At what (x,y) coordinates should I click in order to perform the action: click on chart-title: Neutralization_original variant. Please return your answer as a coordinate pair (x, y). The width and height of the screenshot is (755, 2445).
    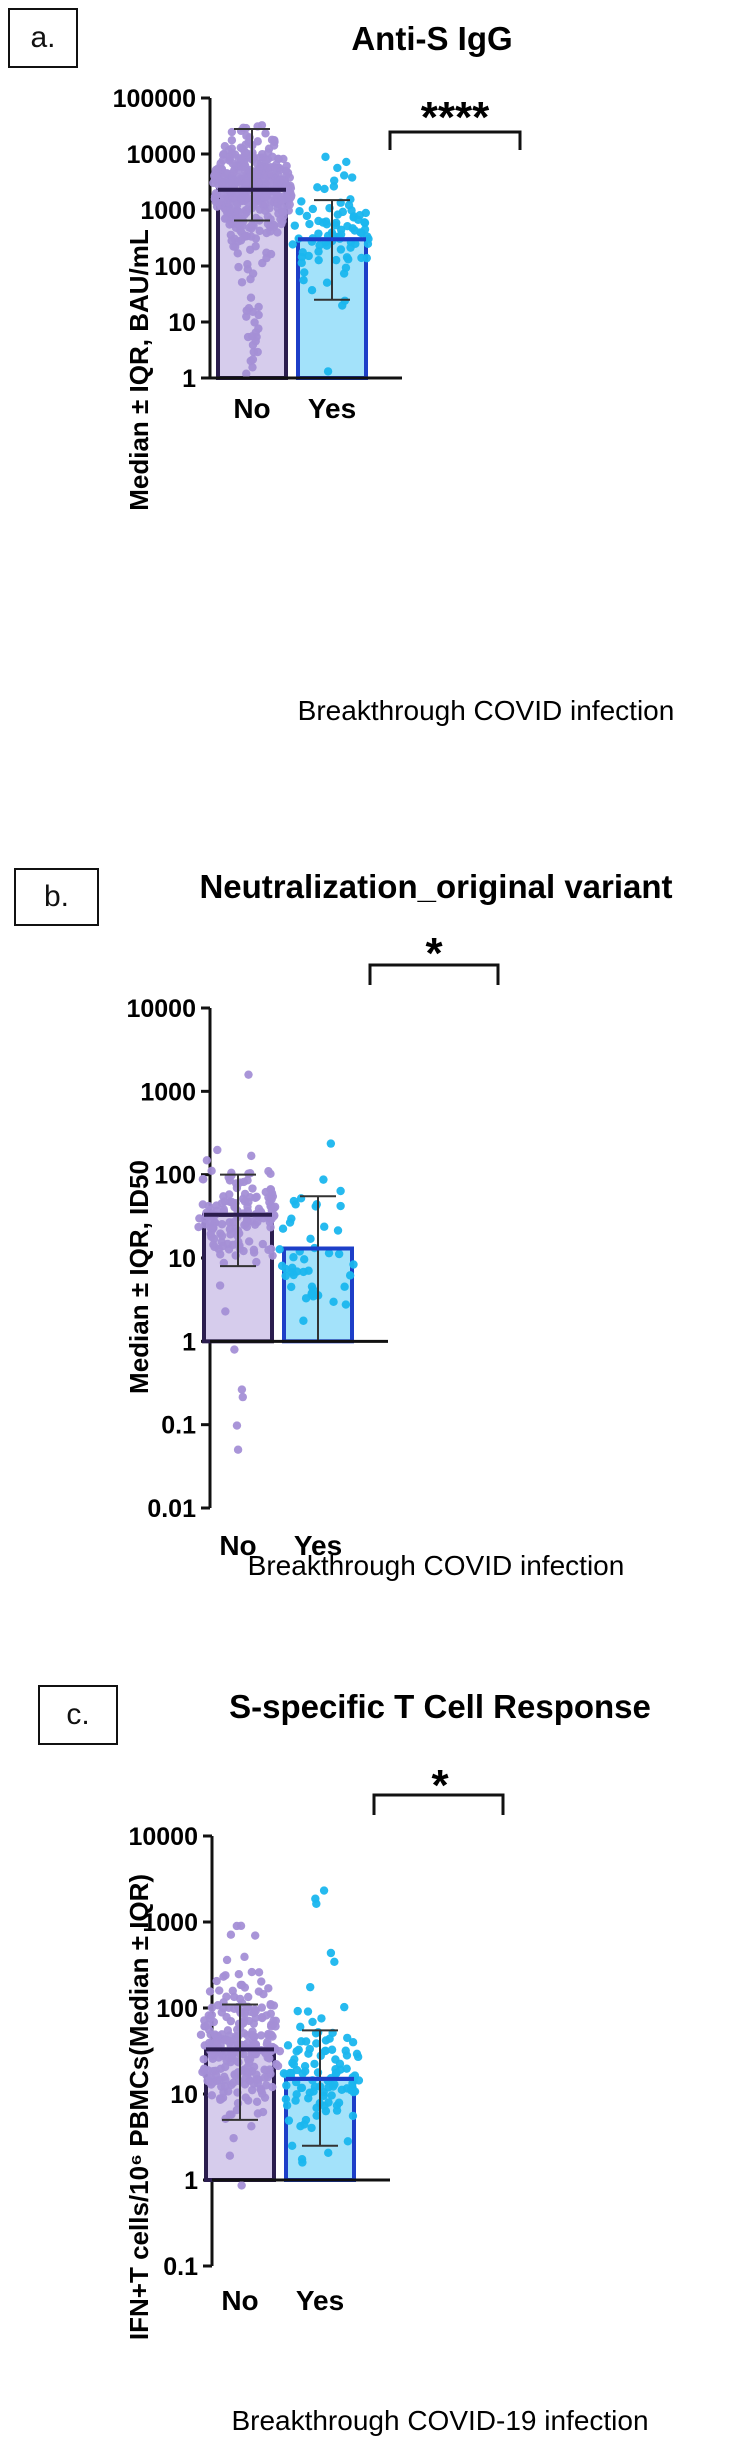
    Looking at the image, I should click on (435, 886).